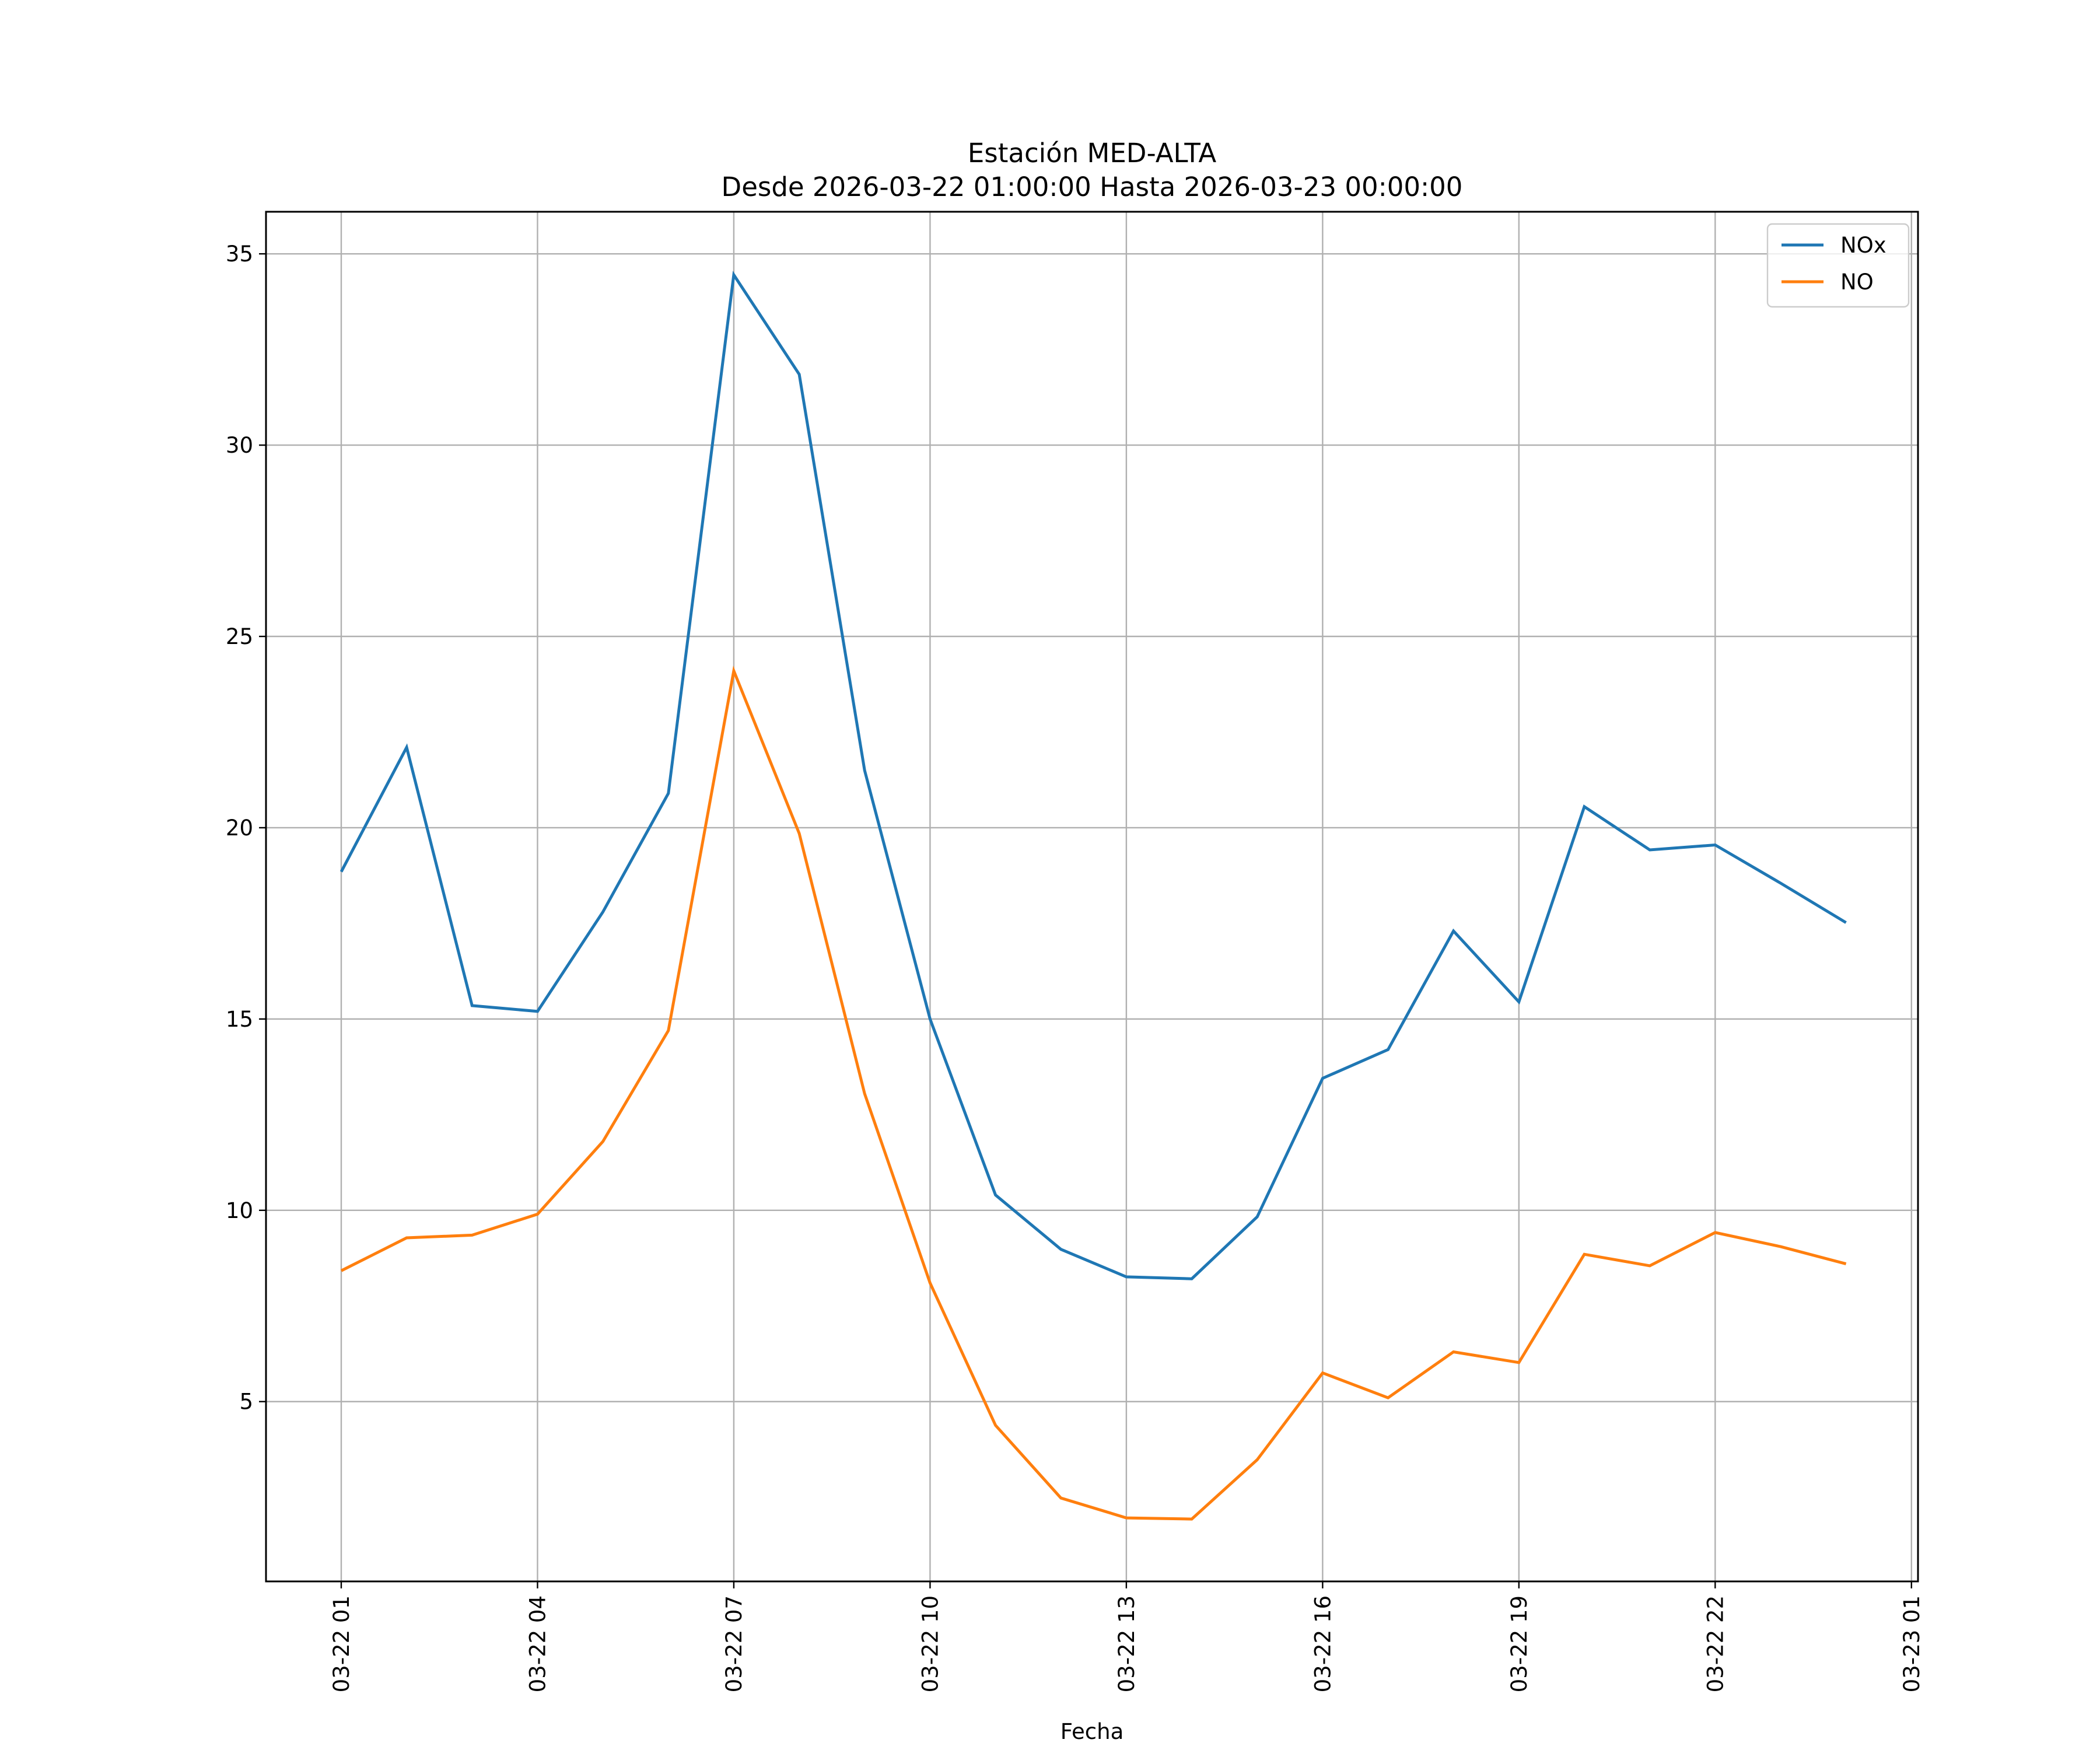 This screenshot has height=1750, width=2100. Describe the element at coordinates (1126, 1643) in the screenshot. I see `x-tick-label: 03-22 13` at that location.